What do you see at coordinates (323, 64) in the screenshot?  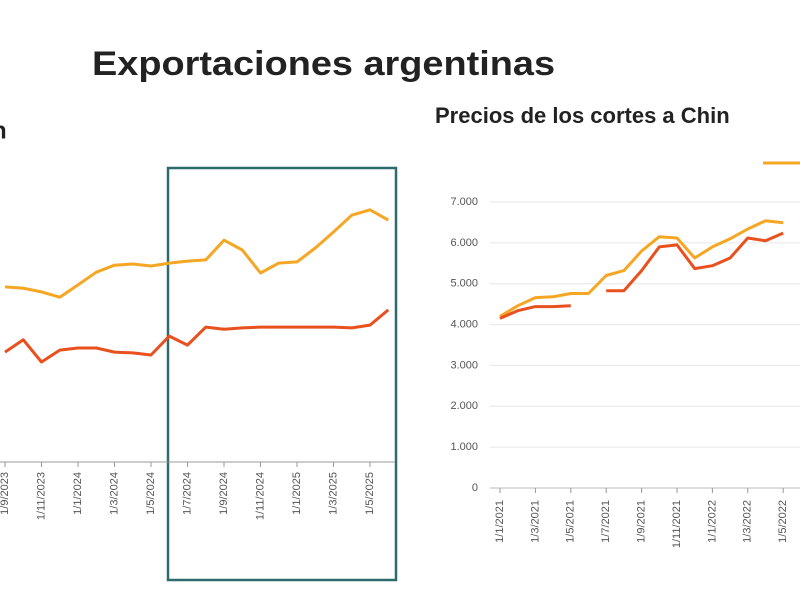 I see `page-title: Exportaciones argentinas` at bounding box center [323, 64].